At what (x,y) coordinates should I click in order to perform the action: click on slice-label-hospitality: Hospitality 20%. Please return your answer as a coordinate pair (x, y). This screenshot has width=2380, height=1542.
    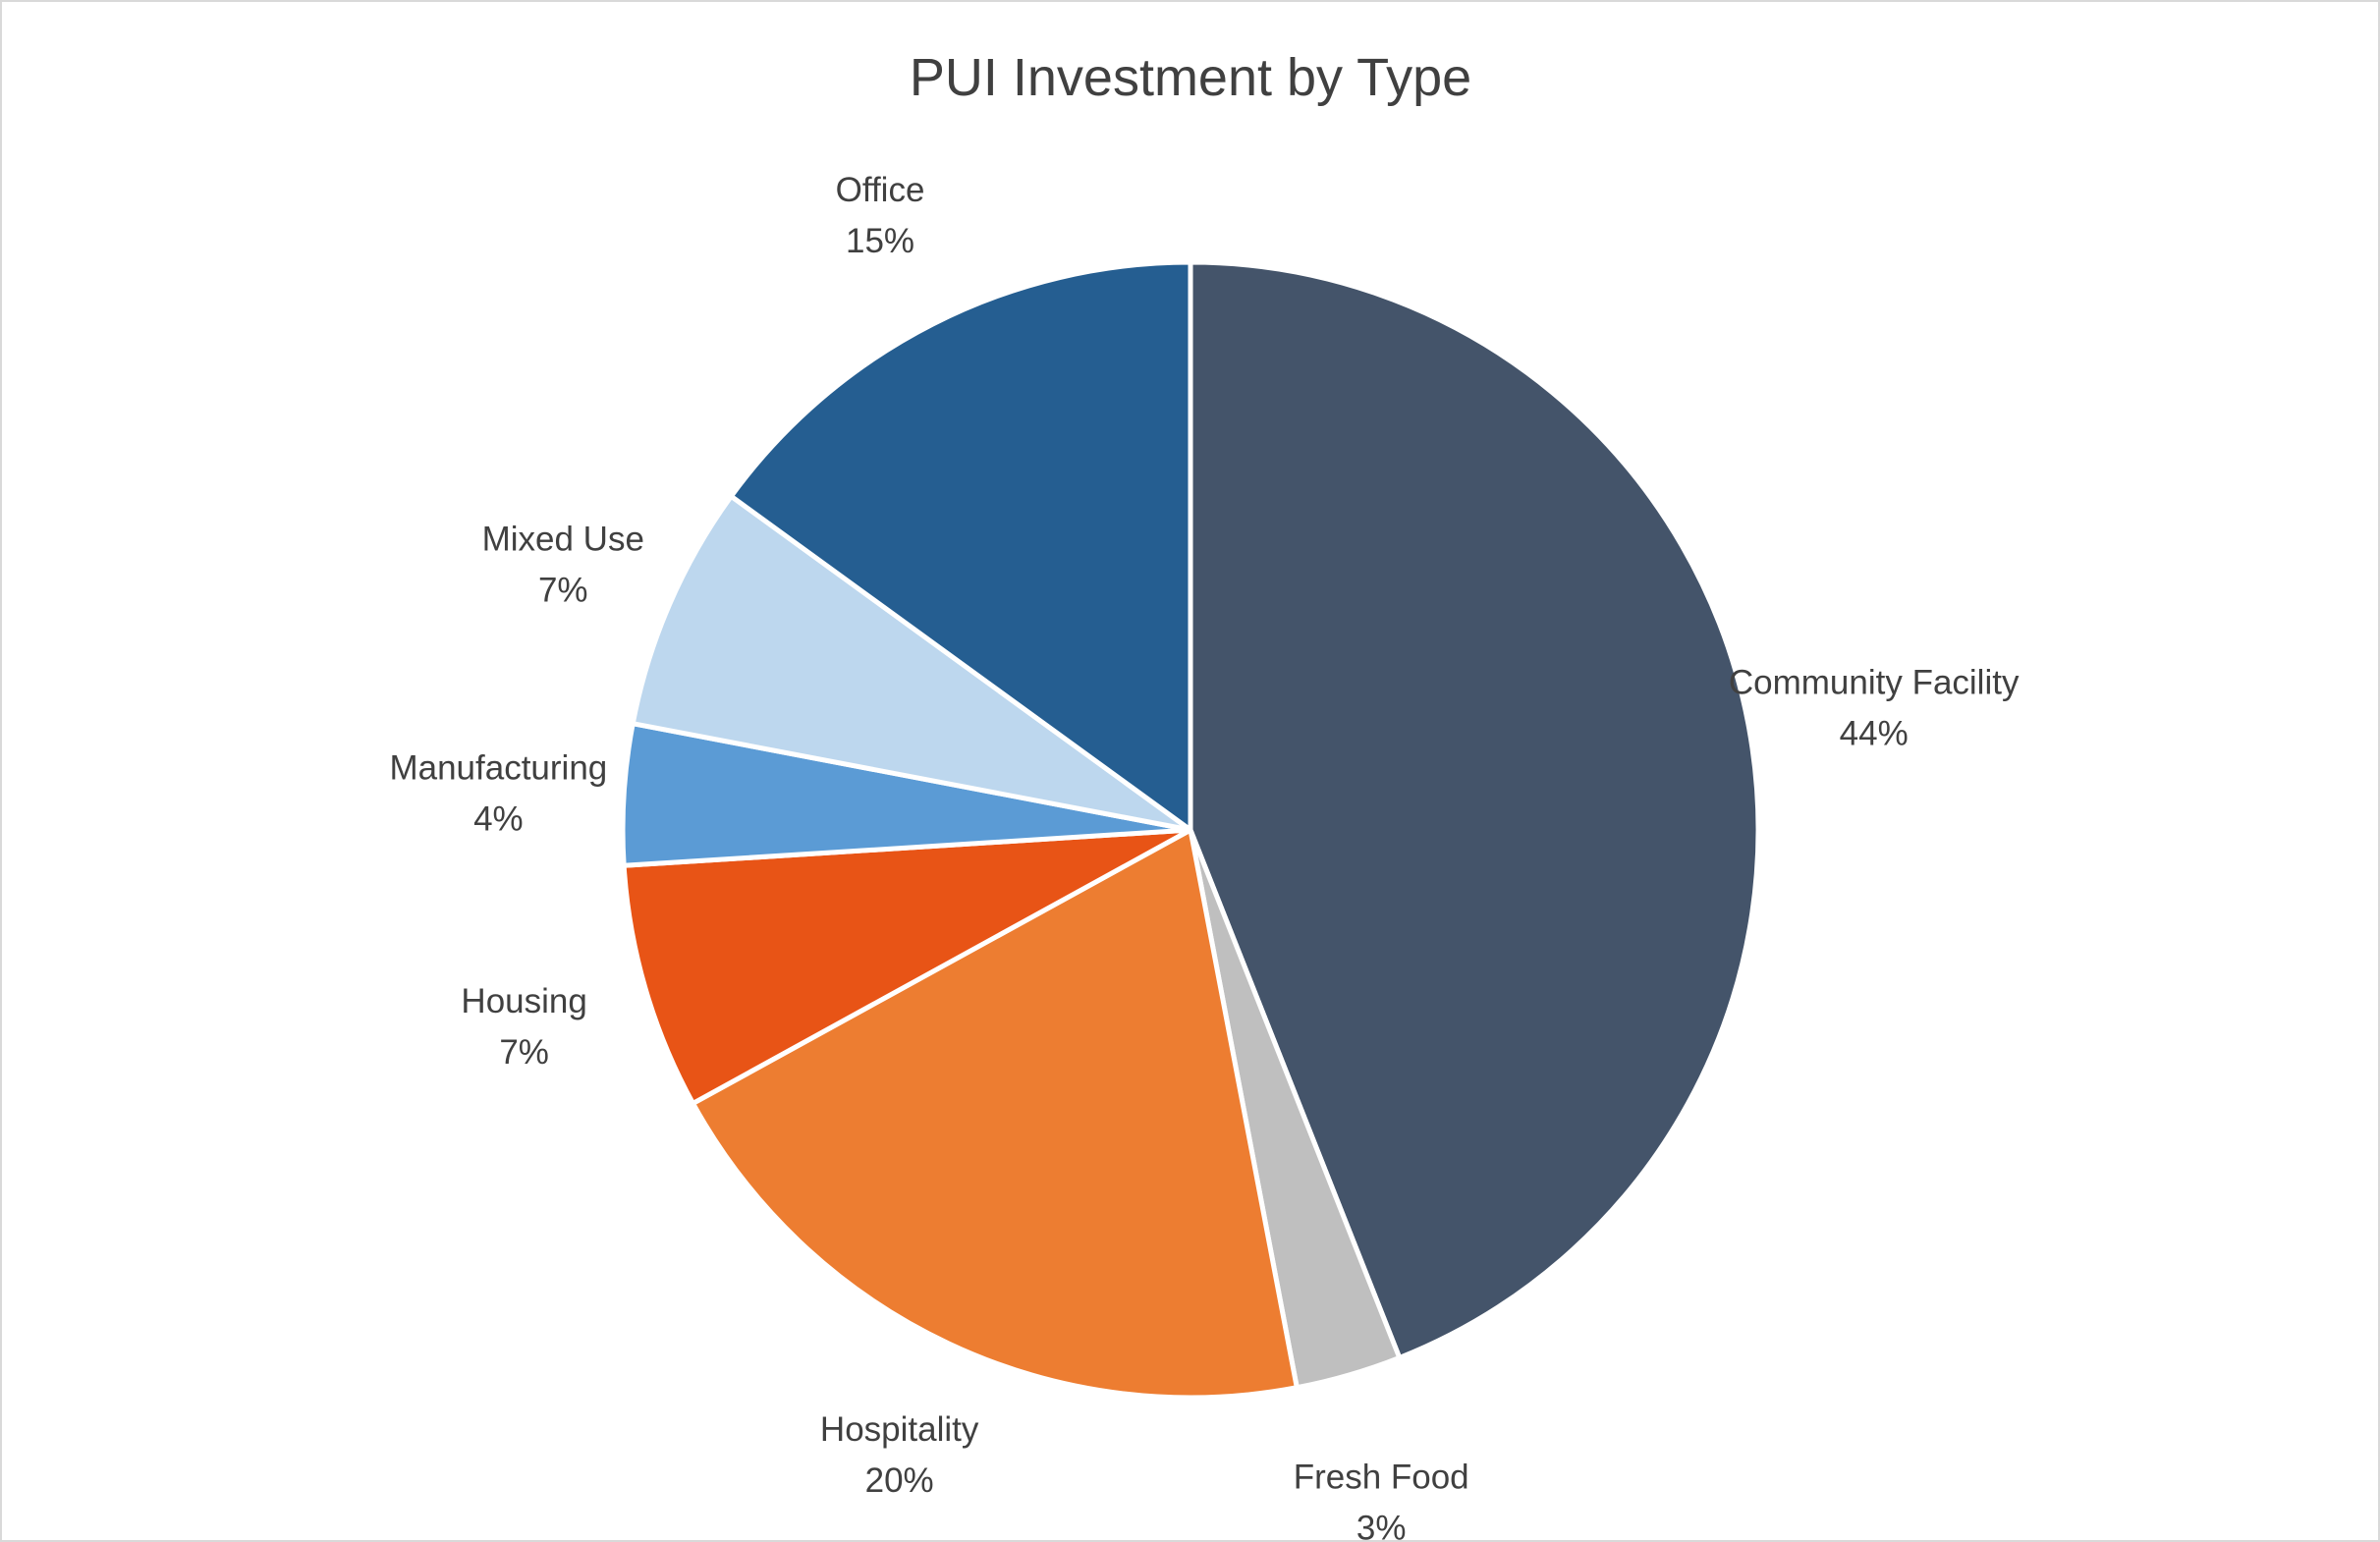
    Looking at the image, I should click on (899, 1455).